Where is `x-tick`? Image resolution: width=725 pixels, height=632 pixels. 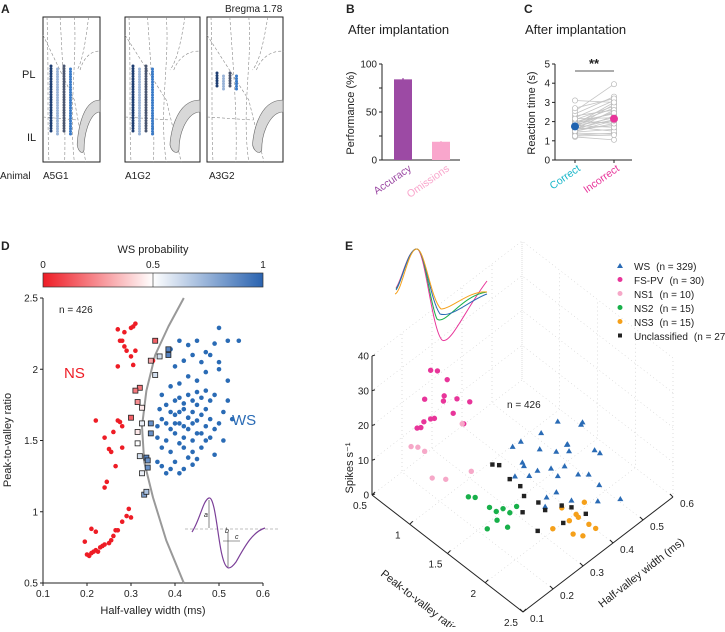
x-tick is located at coordinates (524, 610).